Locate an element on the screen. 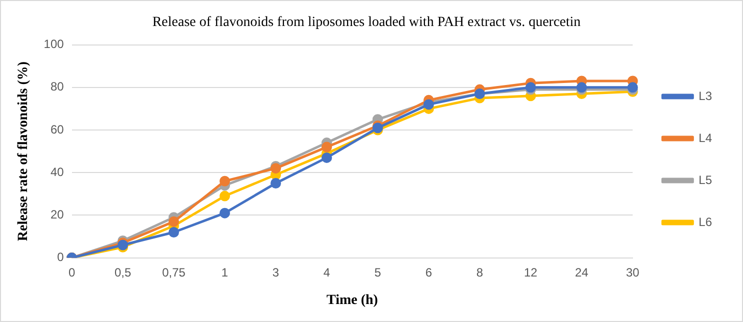 This screenshot has height=322, width=743. x-tick-label: 0,5 is located at coordinates (123, 272).